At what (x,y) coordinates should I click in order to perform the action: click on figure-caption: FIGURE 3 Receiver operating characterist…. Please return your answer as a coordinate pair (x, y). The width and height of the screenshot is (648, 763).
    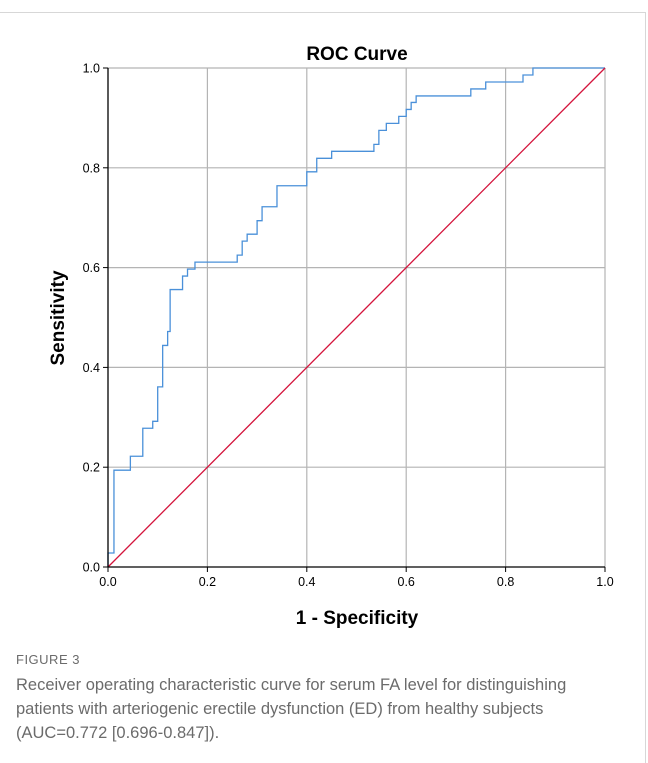
    Looking at the image, I should click on (316, 698).